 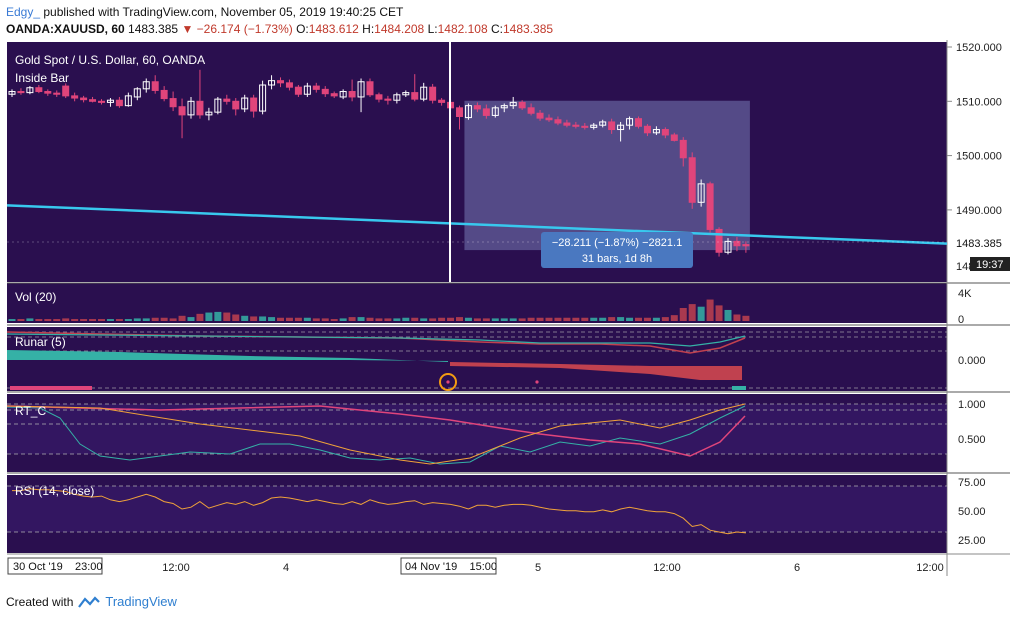 What do you see at coordinates (227, 356) in the screenshot?
I see `runar-teal-area` at bounding box center [227, 356].